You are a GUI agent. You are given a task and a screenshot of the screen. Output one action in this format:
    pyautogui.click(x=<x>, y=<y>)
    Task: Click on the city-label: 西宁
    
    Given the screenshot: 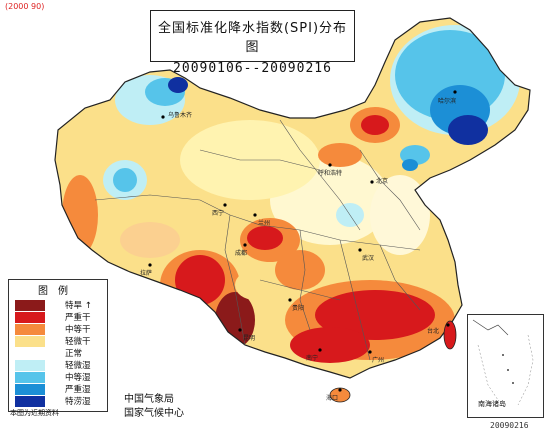 What is the action you would take?
    pyautogui.click(x=218, y=213)
    